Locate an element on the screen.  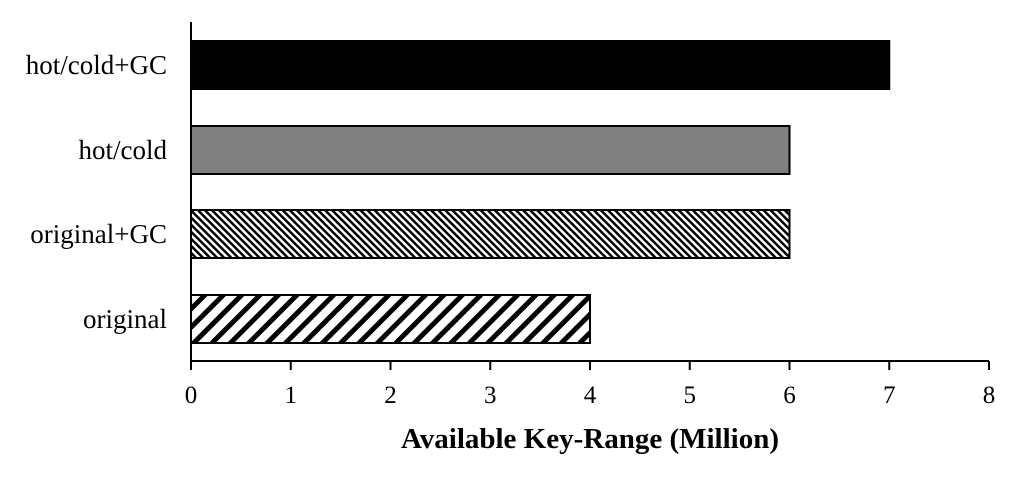
x-tick-label: 0 is located at coordinates (191, 395).